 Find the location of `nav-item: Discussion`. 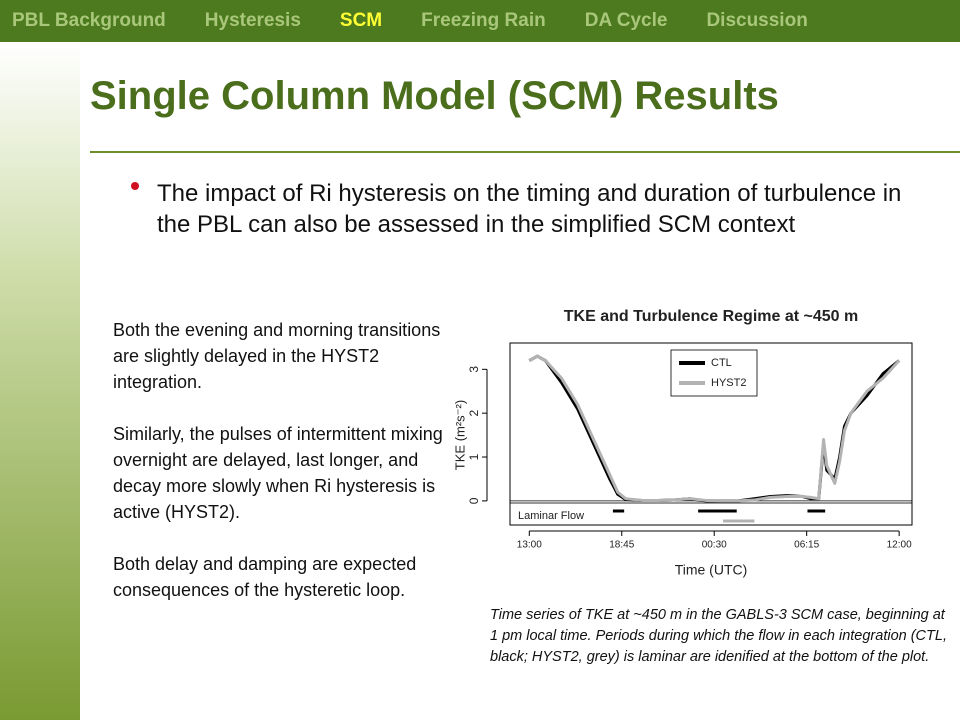

nav-item: Discussion is located at coordinates (757, 20).